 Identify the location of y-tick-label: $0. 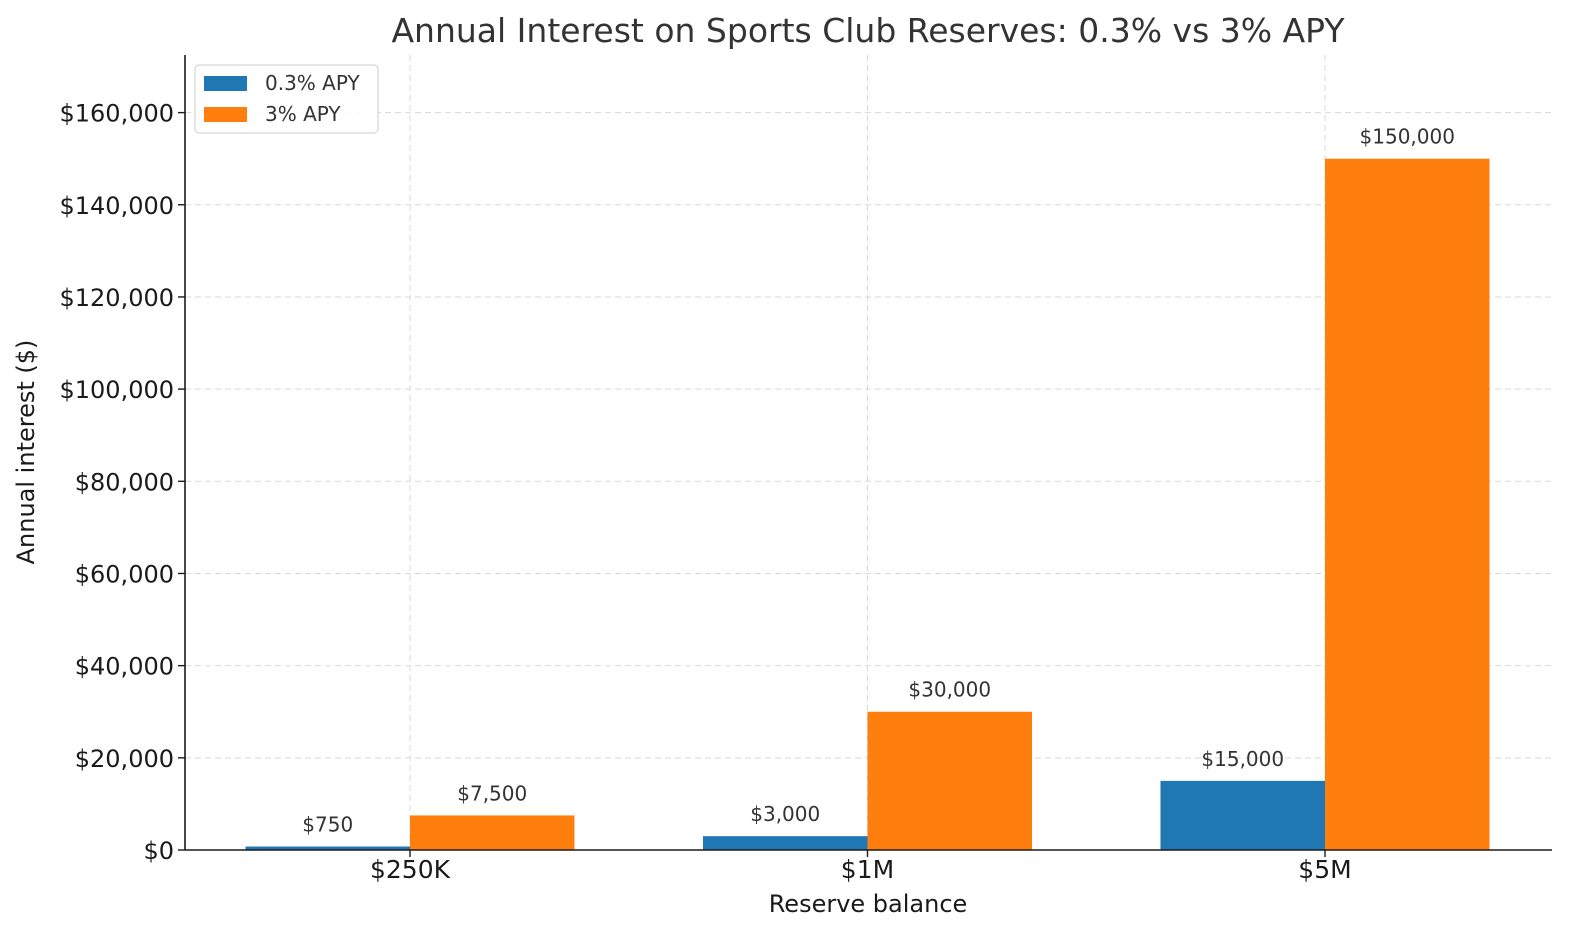
(158, 851).